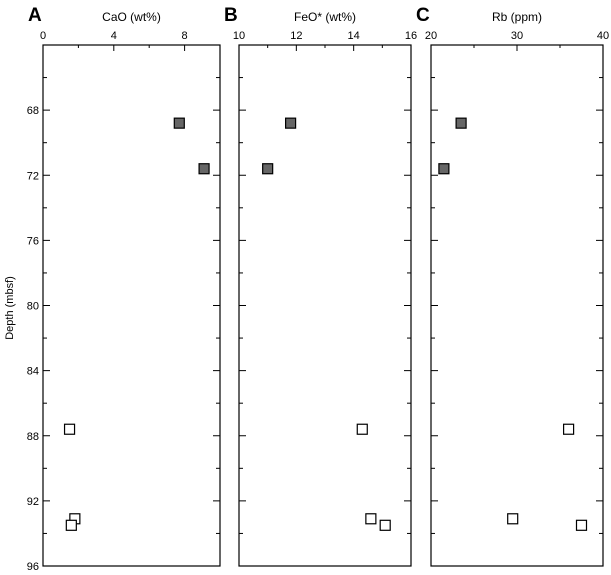  I want to click on x-tick-label: 4, so click(114, 36).